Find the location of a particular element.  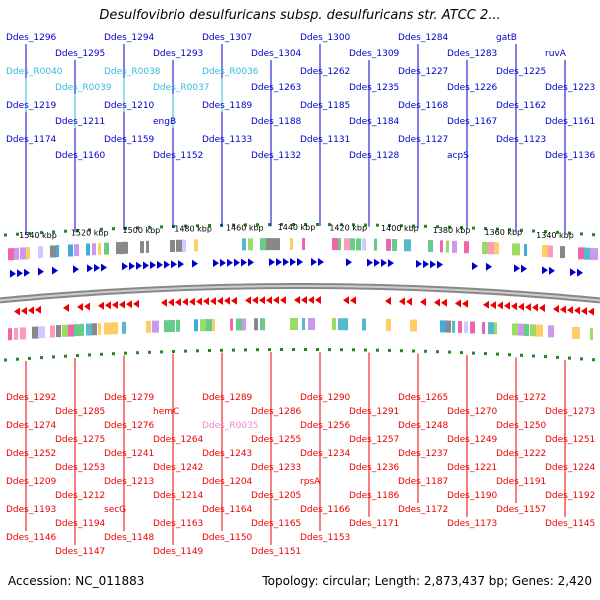

gene-label-bottom: Ddes_1205 is located at coordinates (276, 496).